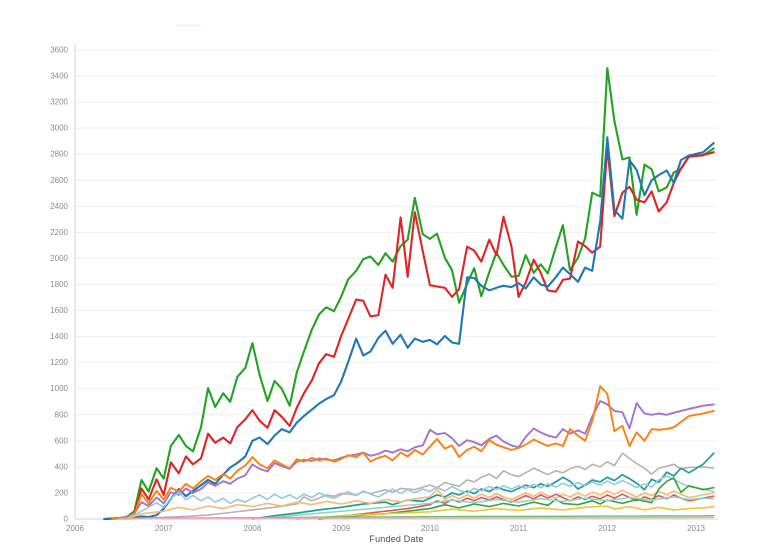 The width and height of the screenshot is (768, 556). I want to click on series-lightblue-line, so click(420, 497).